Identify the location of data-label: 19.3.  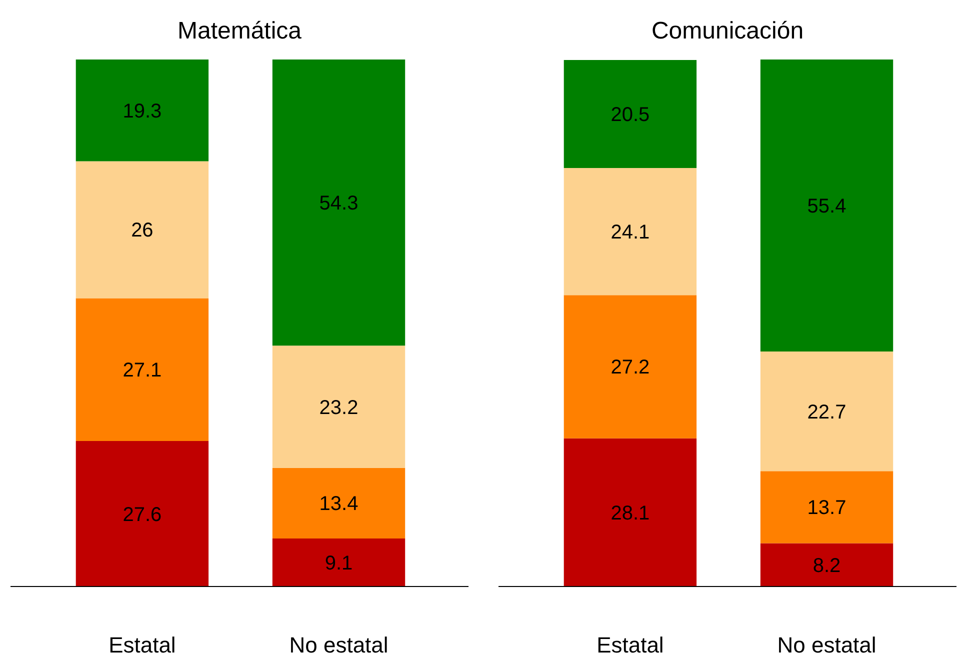
(142, 111).